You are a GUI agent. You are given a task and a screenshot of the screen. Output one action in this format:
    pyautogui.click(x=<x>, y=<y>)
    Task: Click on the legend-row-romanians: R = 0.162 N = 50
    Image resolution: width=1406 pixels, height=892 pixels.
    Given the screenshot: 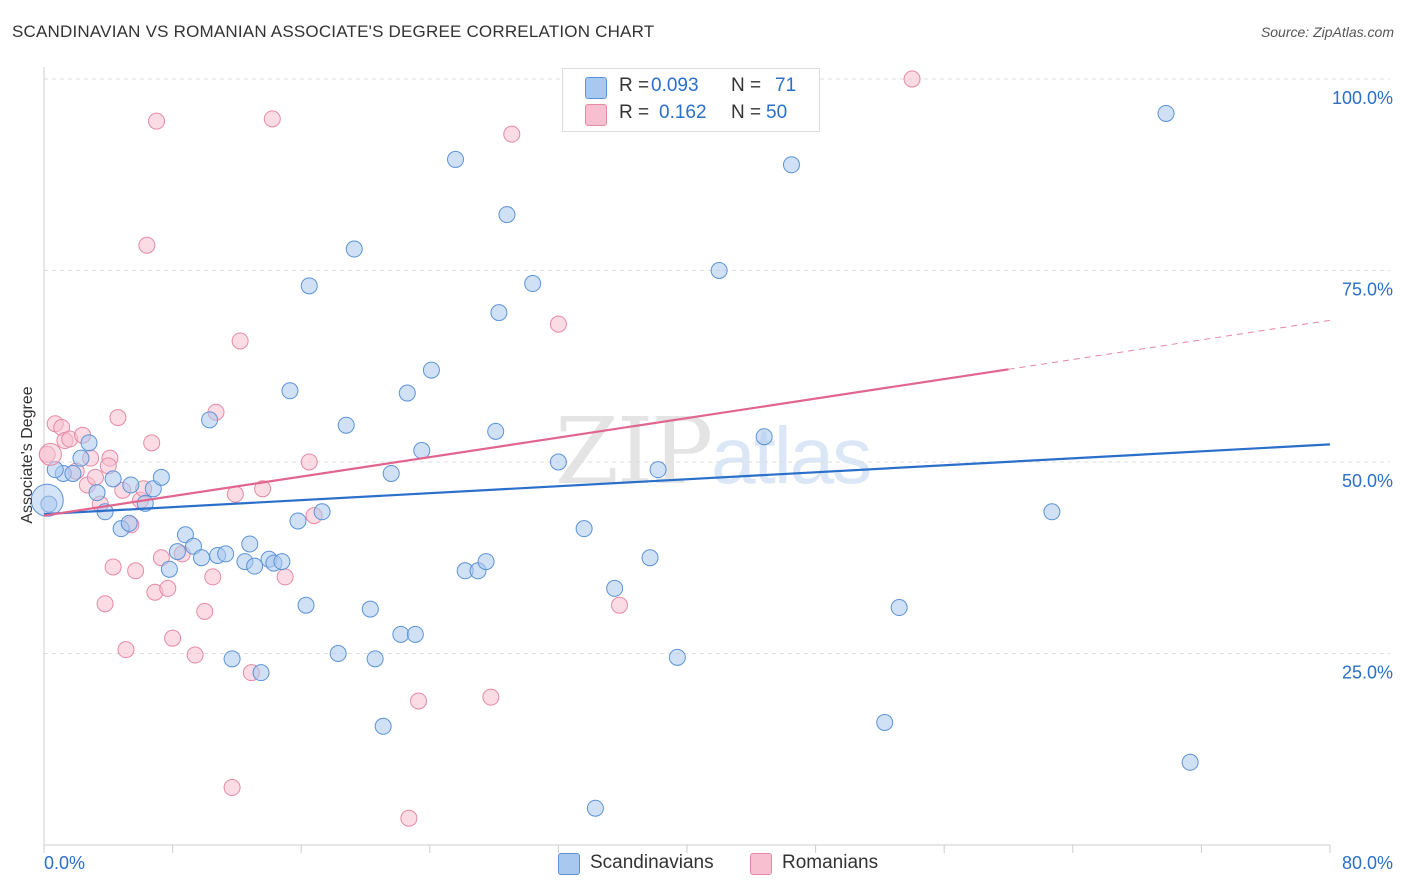 What is the action you would take?
    pyautogui.click(x=695, y=114)
    